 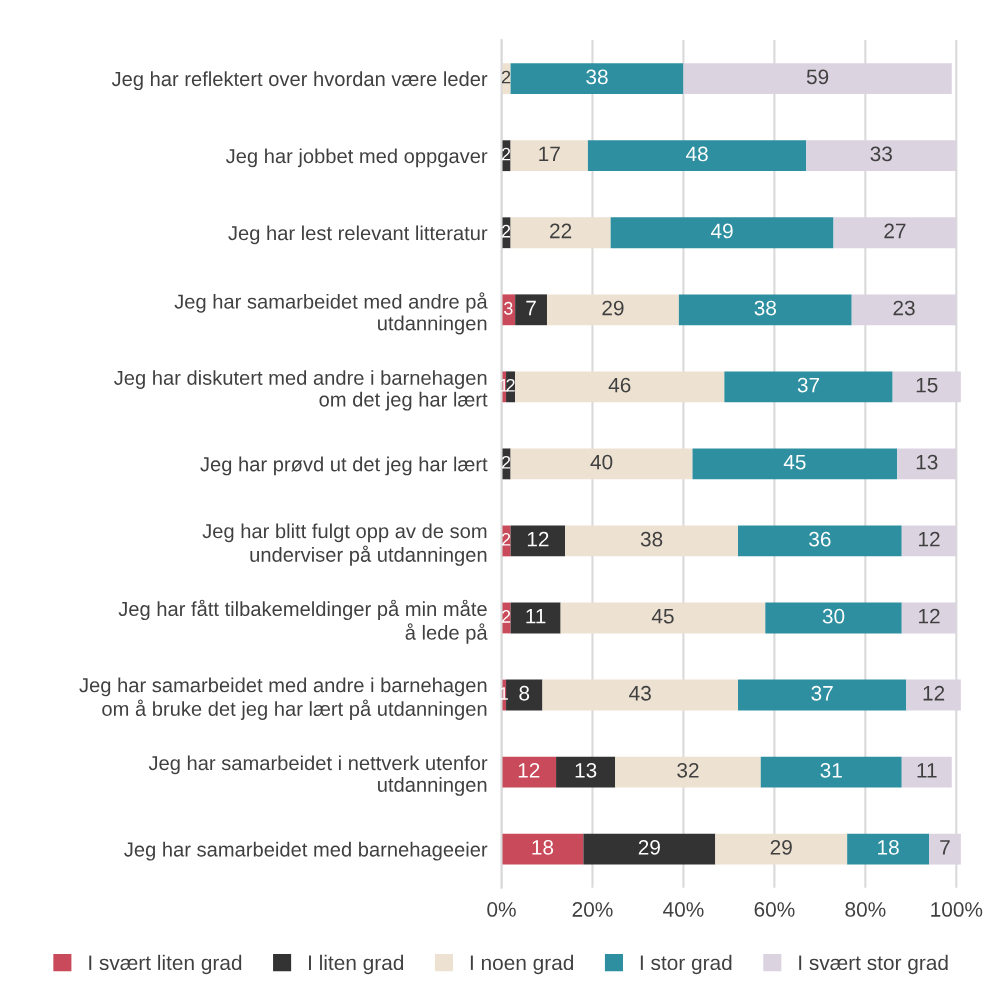 I want to click on data-label: 3, so click(x=508, y=308).